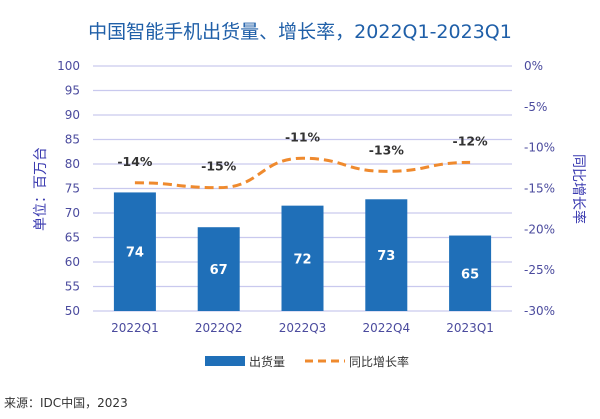 This screenshot has height=419, width=600. I want to click on y2-tick-label: -25%, so click(539, 270).